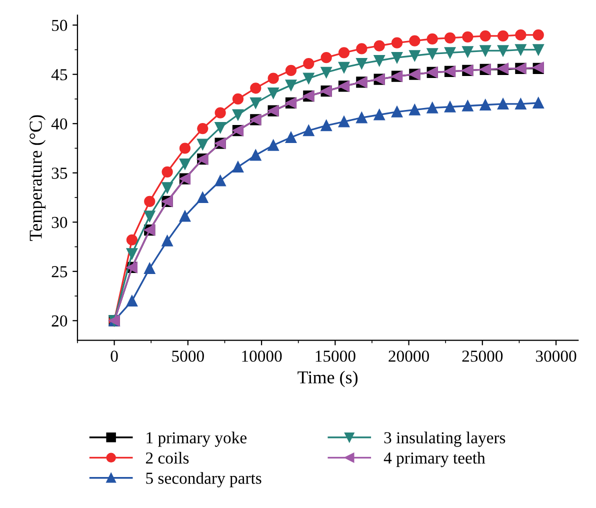 Image resolution: width=596 pixels, height=508 pixels. I want to click on legend-label: 3 insulating layers, so click(445, 439).